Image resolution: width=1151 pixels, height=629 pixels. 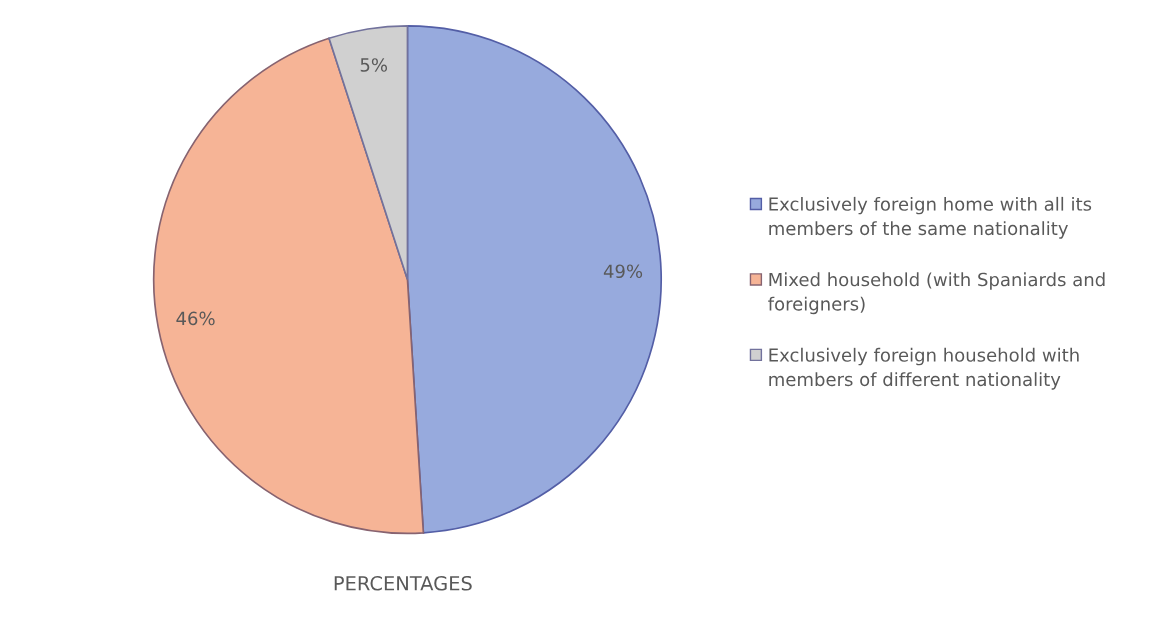 I want to click on data-label: 49%, so click(x=623, y=271).